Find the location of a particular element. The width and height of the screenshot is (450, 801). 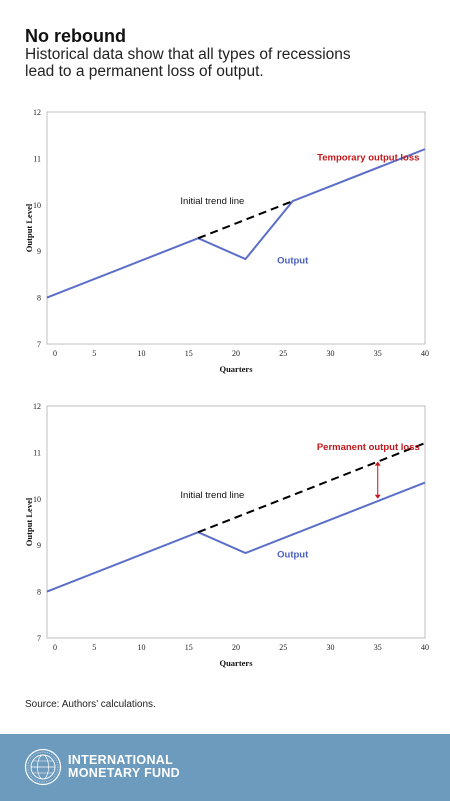

loss-arrow-head-bottom is located at coordinates (377, 496).